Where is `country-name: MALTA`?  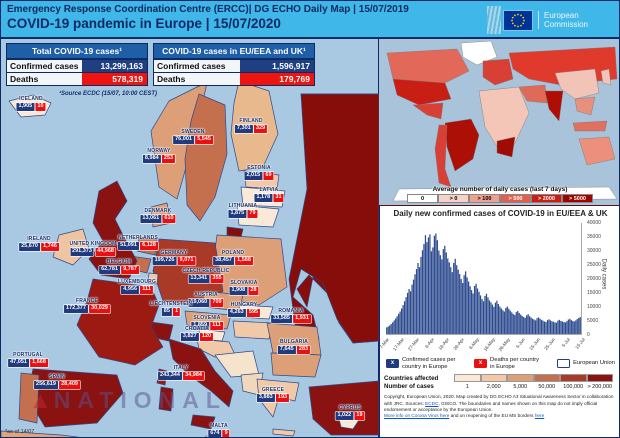
country-name: MALTA is located at coordinates (219, 426).